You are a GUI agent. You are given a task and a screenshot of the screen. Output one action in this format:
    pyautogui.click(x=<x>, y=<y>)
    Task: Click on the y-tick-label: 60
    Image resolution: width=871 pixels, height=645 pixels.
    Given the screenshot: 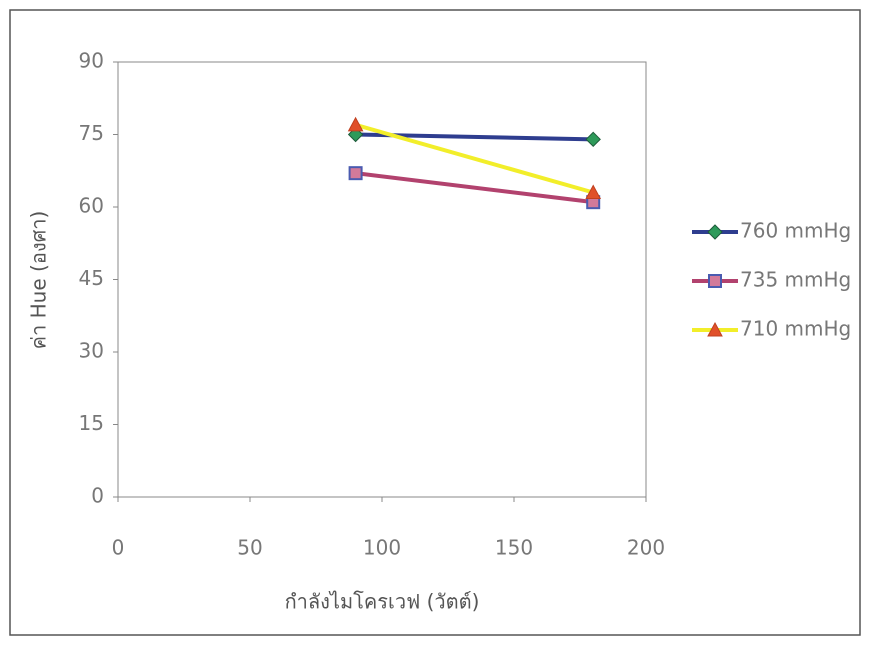 What is the action you would take?
    pyautogui.click(x=91, y=206)
    